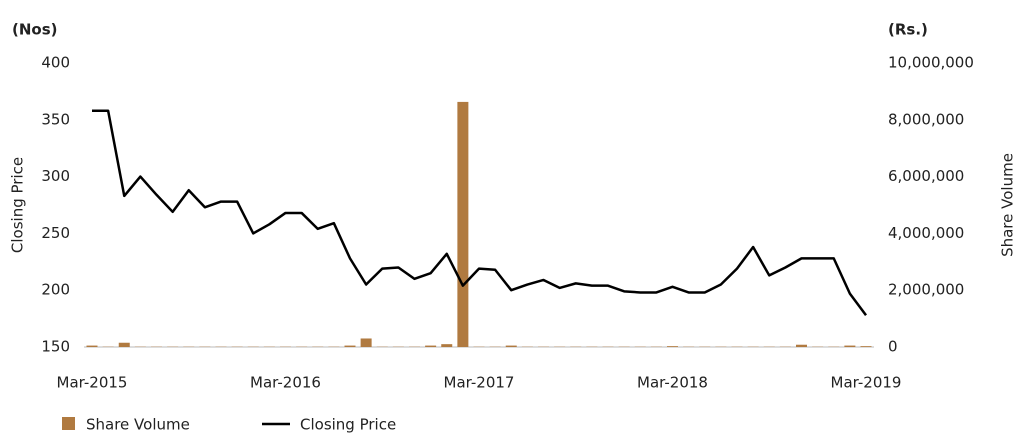 The width and height of the screenshot is (1017, 435). What do you see at coordinates (68, 423) in the screenshot?
I see `legend-swatch` at bounding box center [68, 423].